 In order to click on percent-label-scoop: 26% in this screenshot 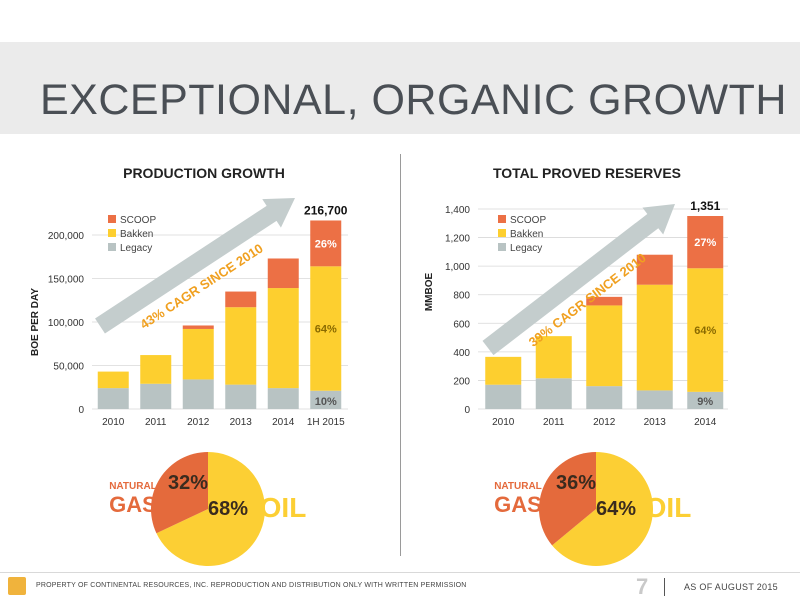, I will do `click(326, 244)`.